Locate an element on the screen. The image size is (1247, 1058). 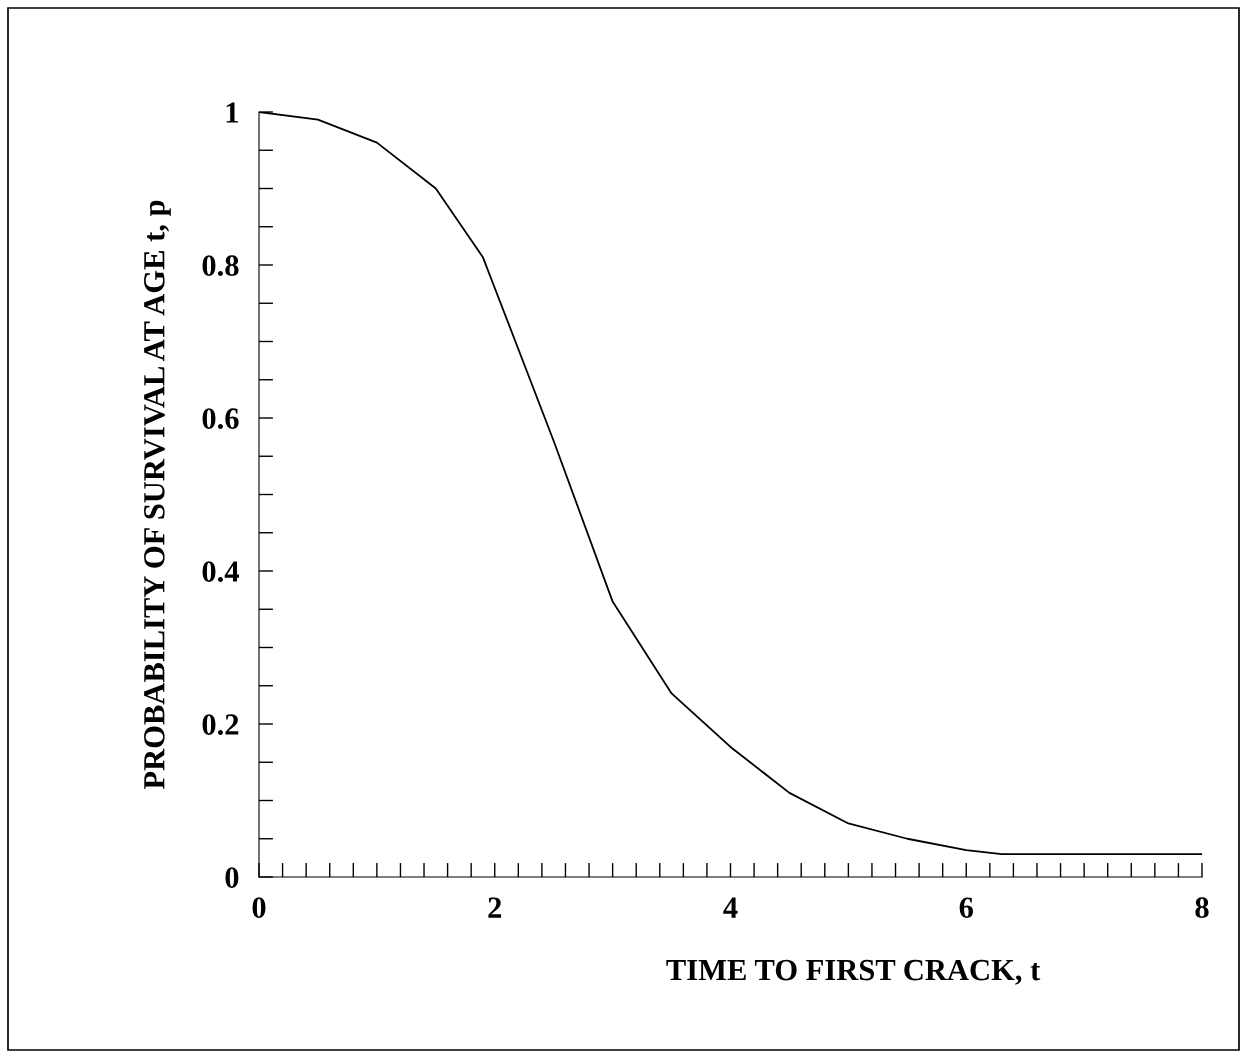
x-axis-title: TIME TO FIRST CRACK, t is located at coordinates (853, 972).